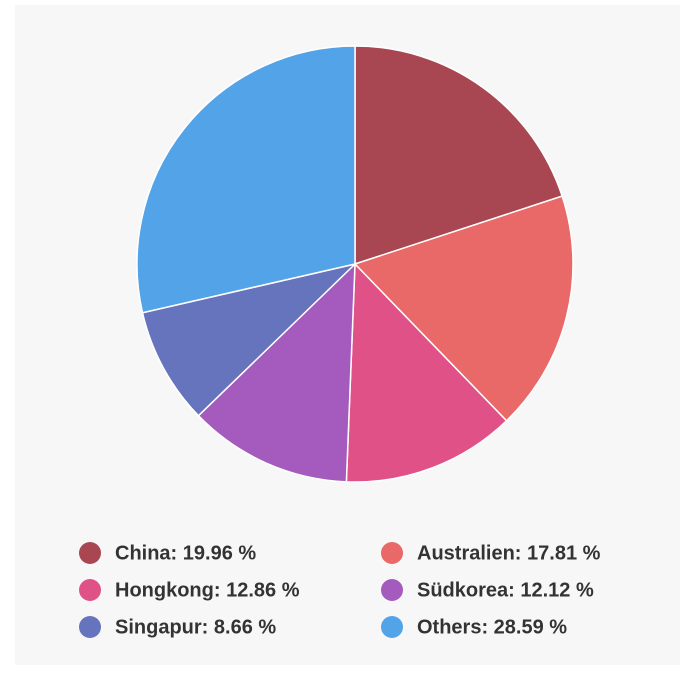 The image size is (696, 682). Describe the element at coordinates (509, 553) in the screenshot. I see `legend-label: Australien: 17.81 %` at that location.